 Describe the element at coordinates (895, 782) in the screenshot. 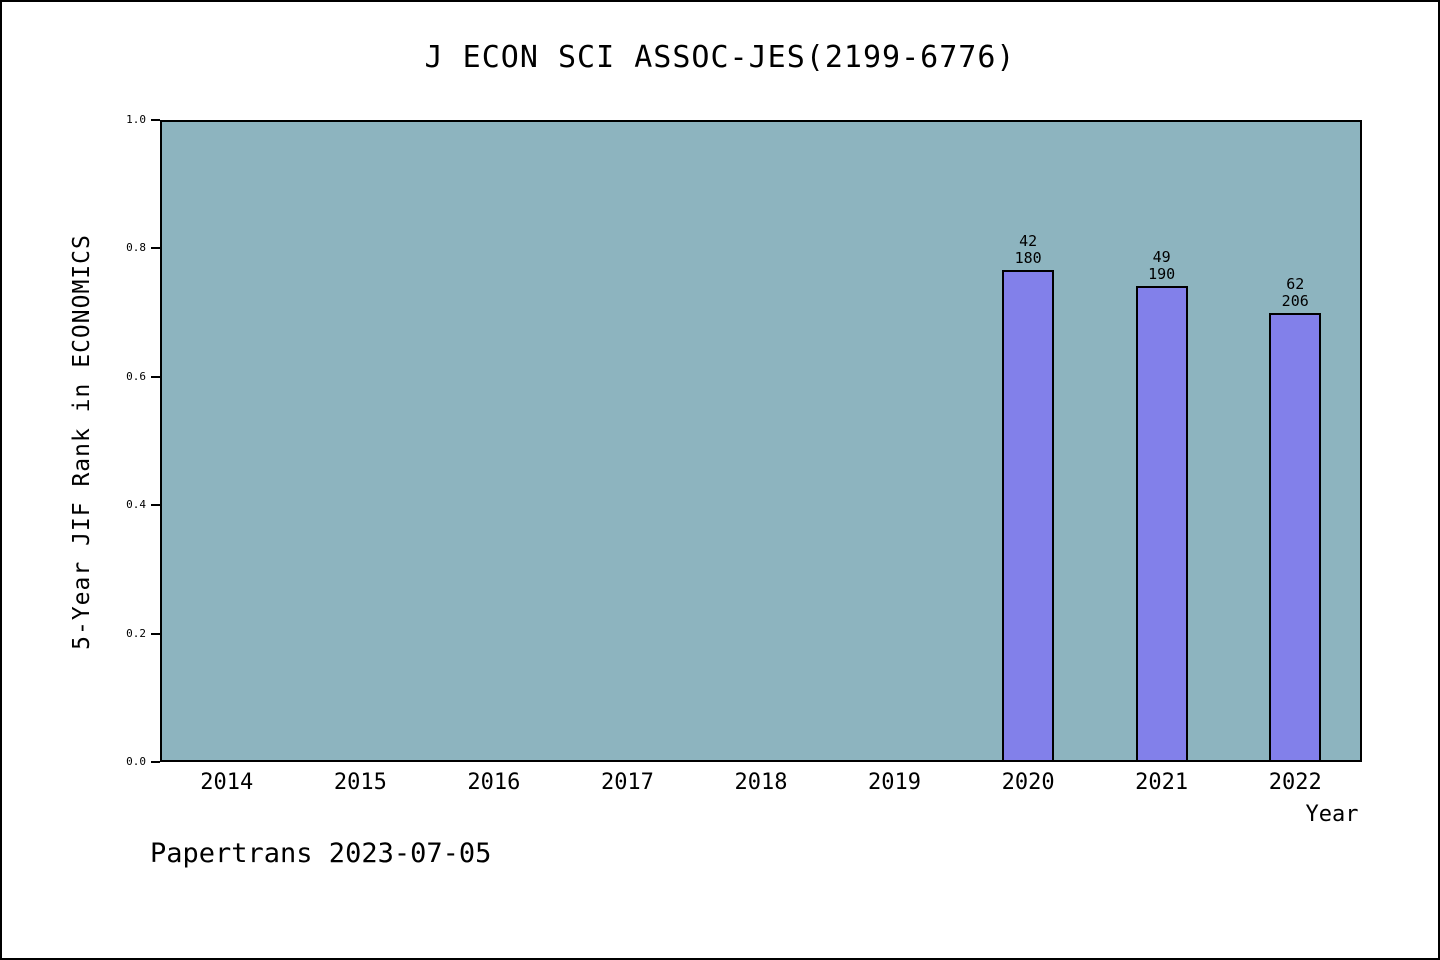

I see `x-tick-label: 2019` at that location.